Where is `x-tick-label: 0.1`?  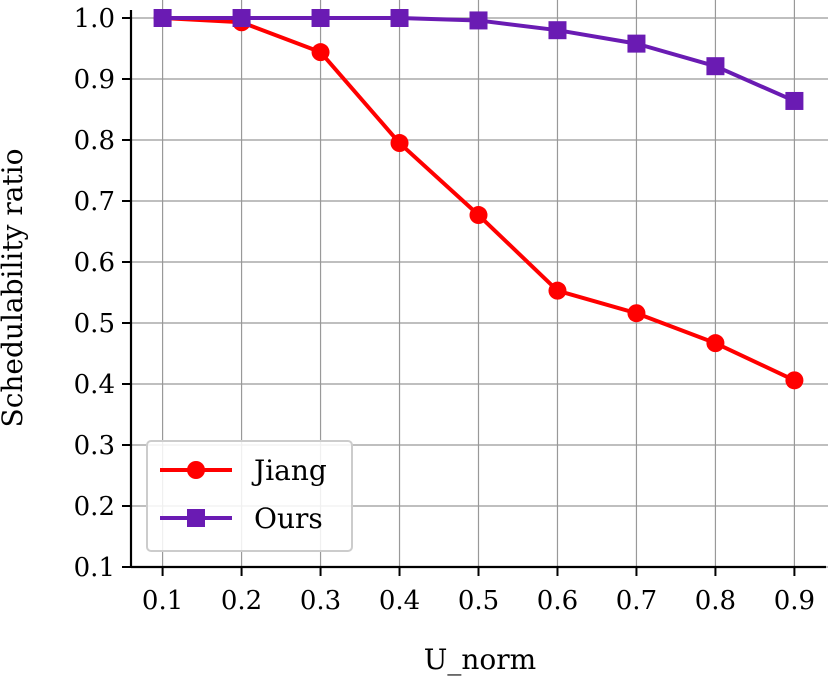
x-tick-label: 0.1 is located at coordinates (162, 601).